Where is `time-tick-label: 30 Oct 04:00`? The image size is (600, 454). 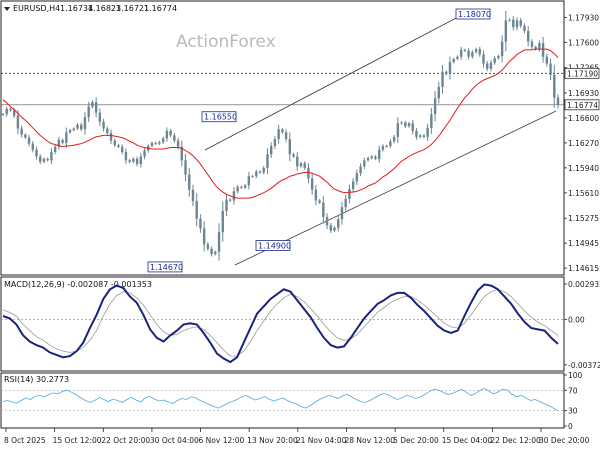 time-tick-label: 30 Oct 04:00 is located at coordinates (174, 440).